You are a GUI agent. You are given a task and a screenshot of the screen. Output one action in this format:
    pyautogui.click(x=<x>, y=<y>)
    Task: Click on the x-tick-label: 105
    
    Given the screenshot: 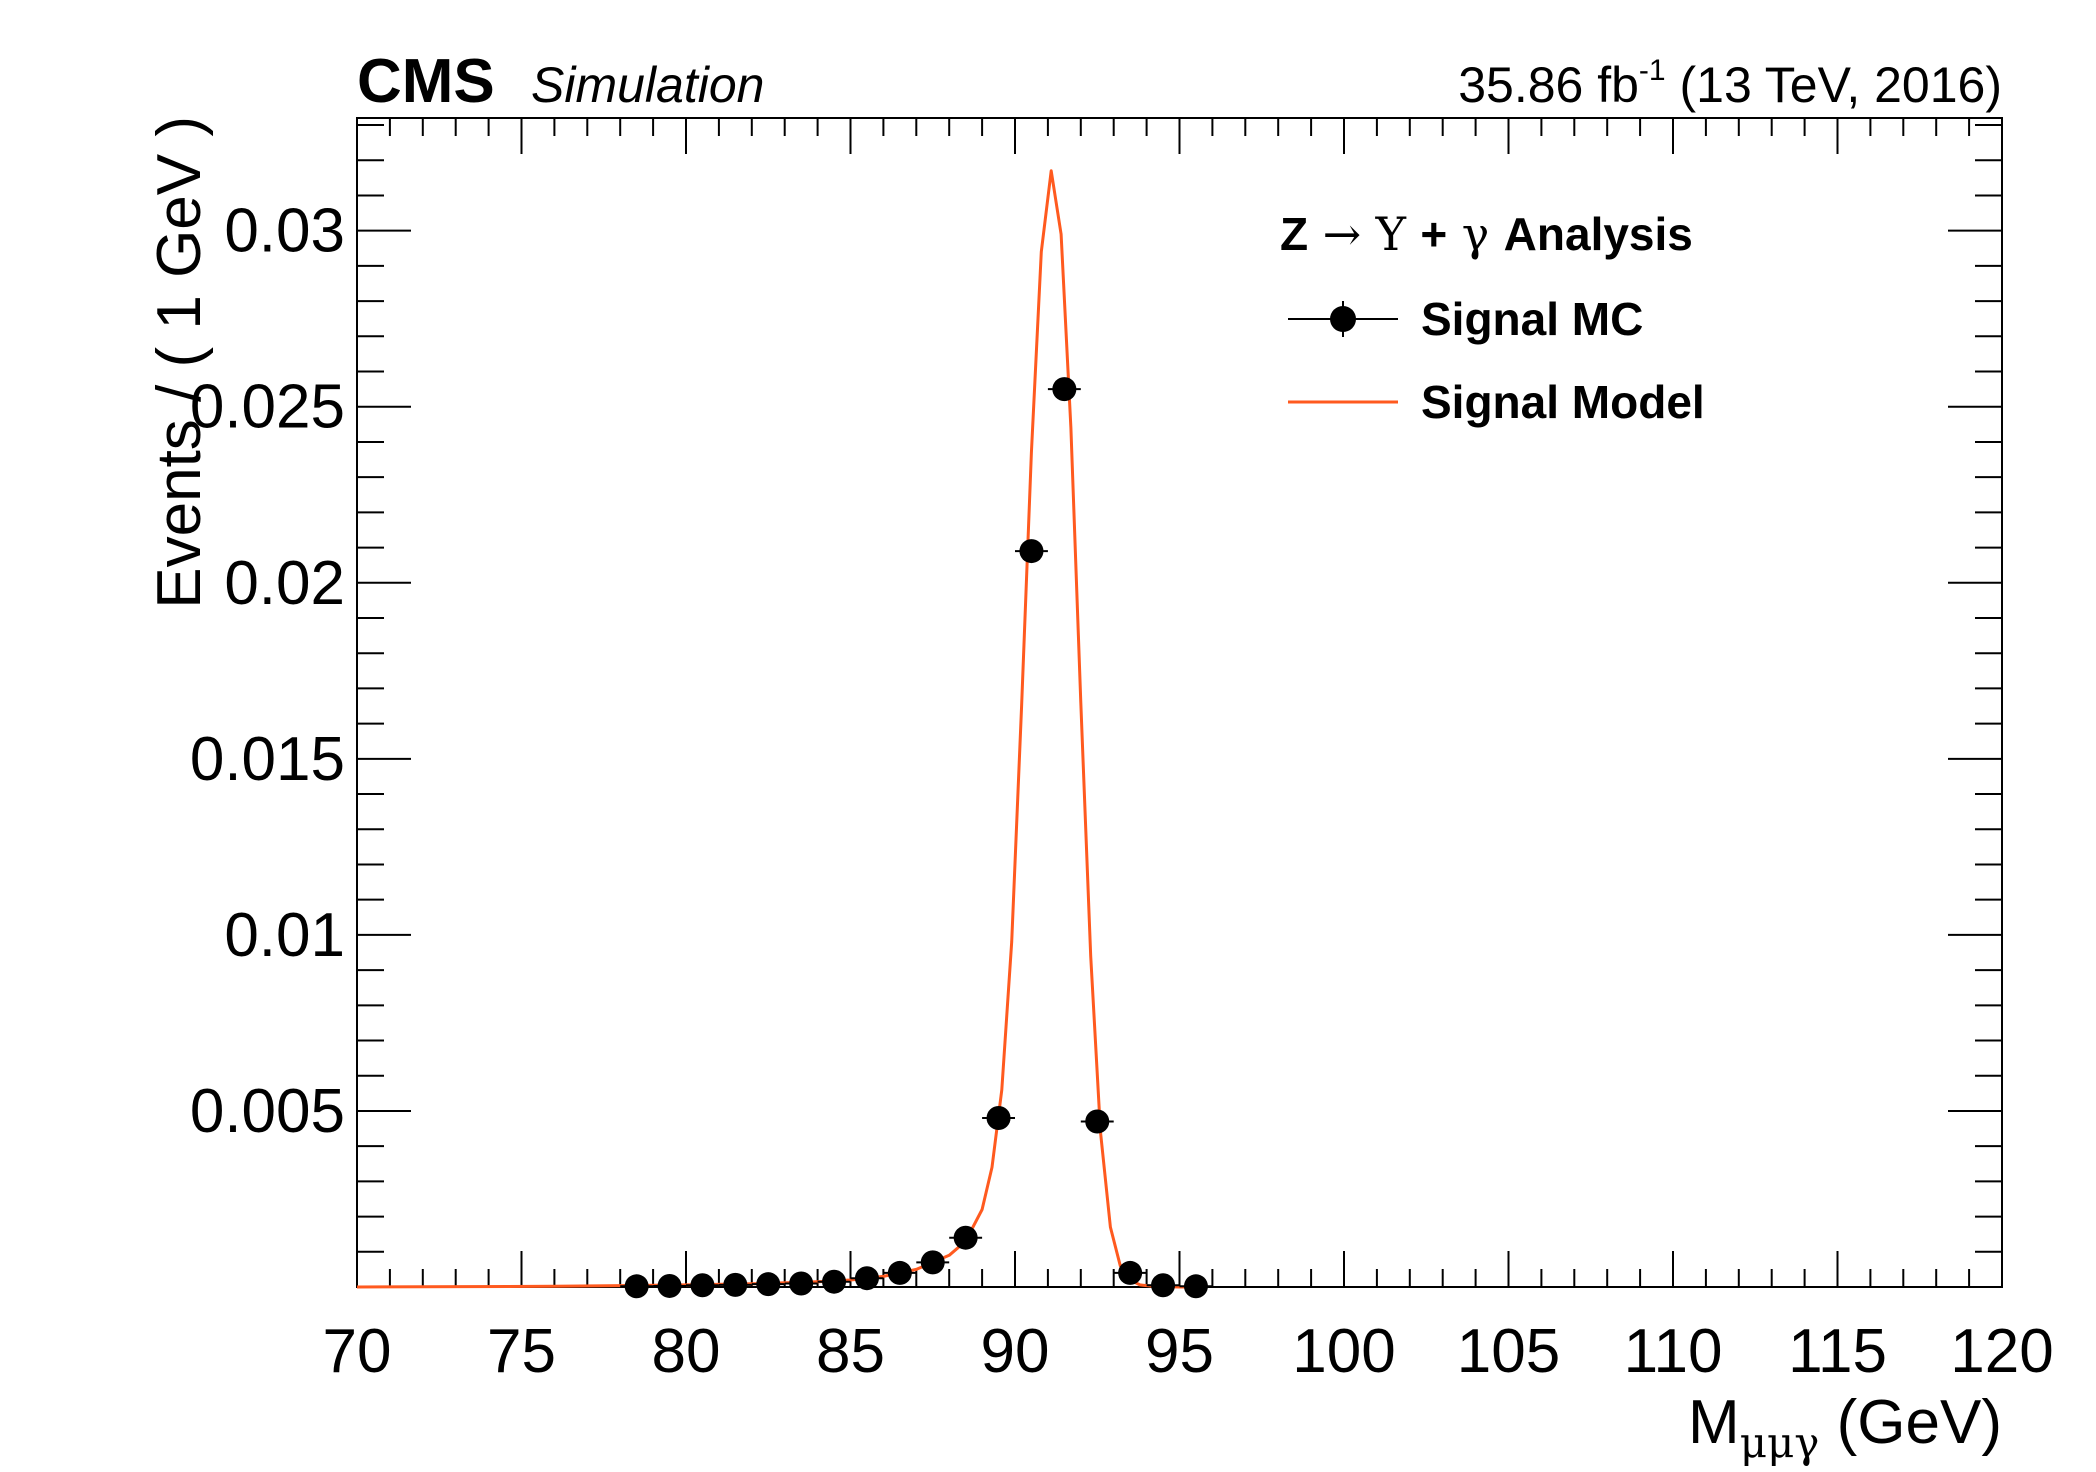 What is the action you would take?
    pyautogui.click(x=1508, y=1351)
    